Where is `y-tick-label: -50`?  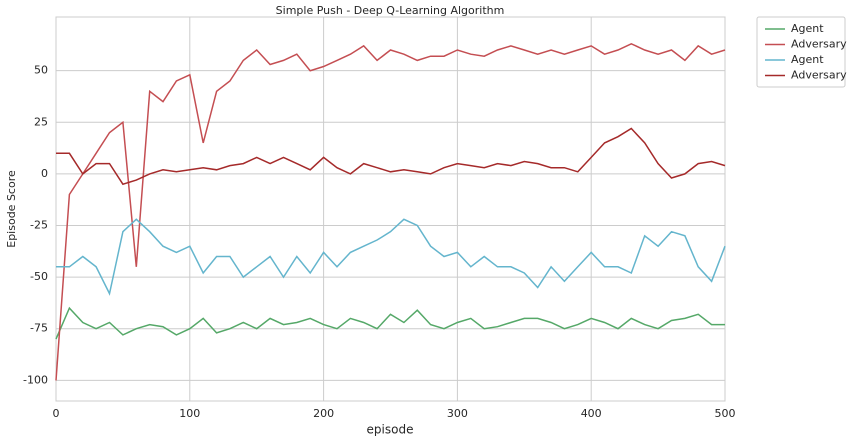
y-tick-label: -50 is located at coordinates (39, 276).